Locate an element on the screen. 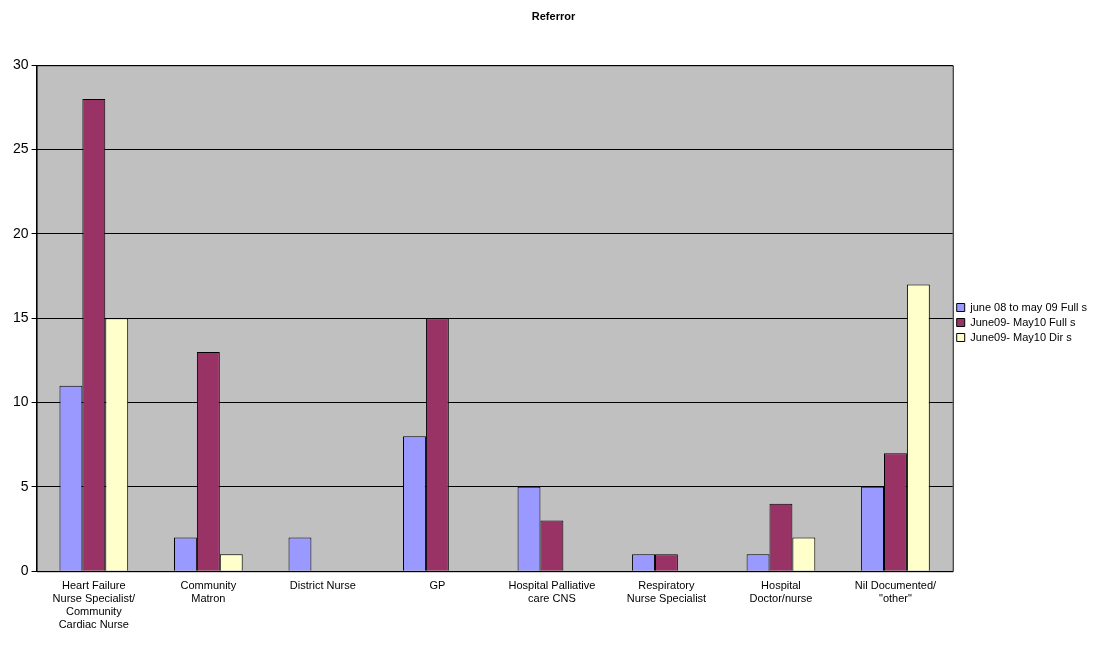 Image resolution: width=1097 pixels, height=645 pixels. y-tick-label: 30 is located at coordinates (20, 64).